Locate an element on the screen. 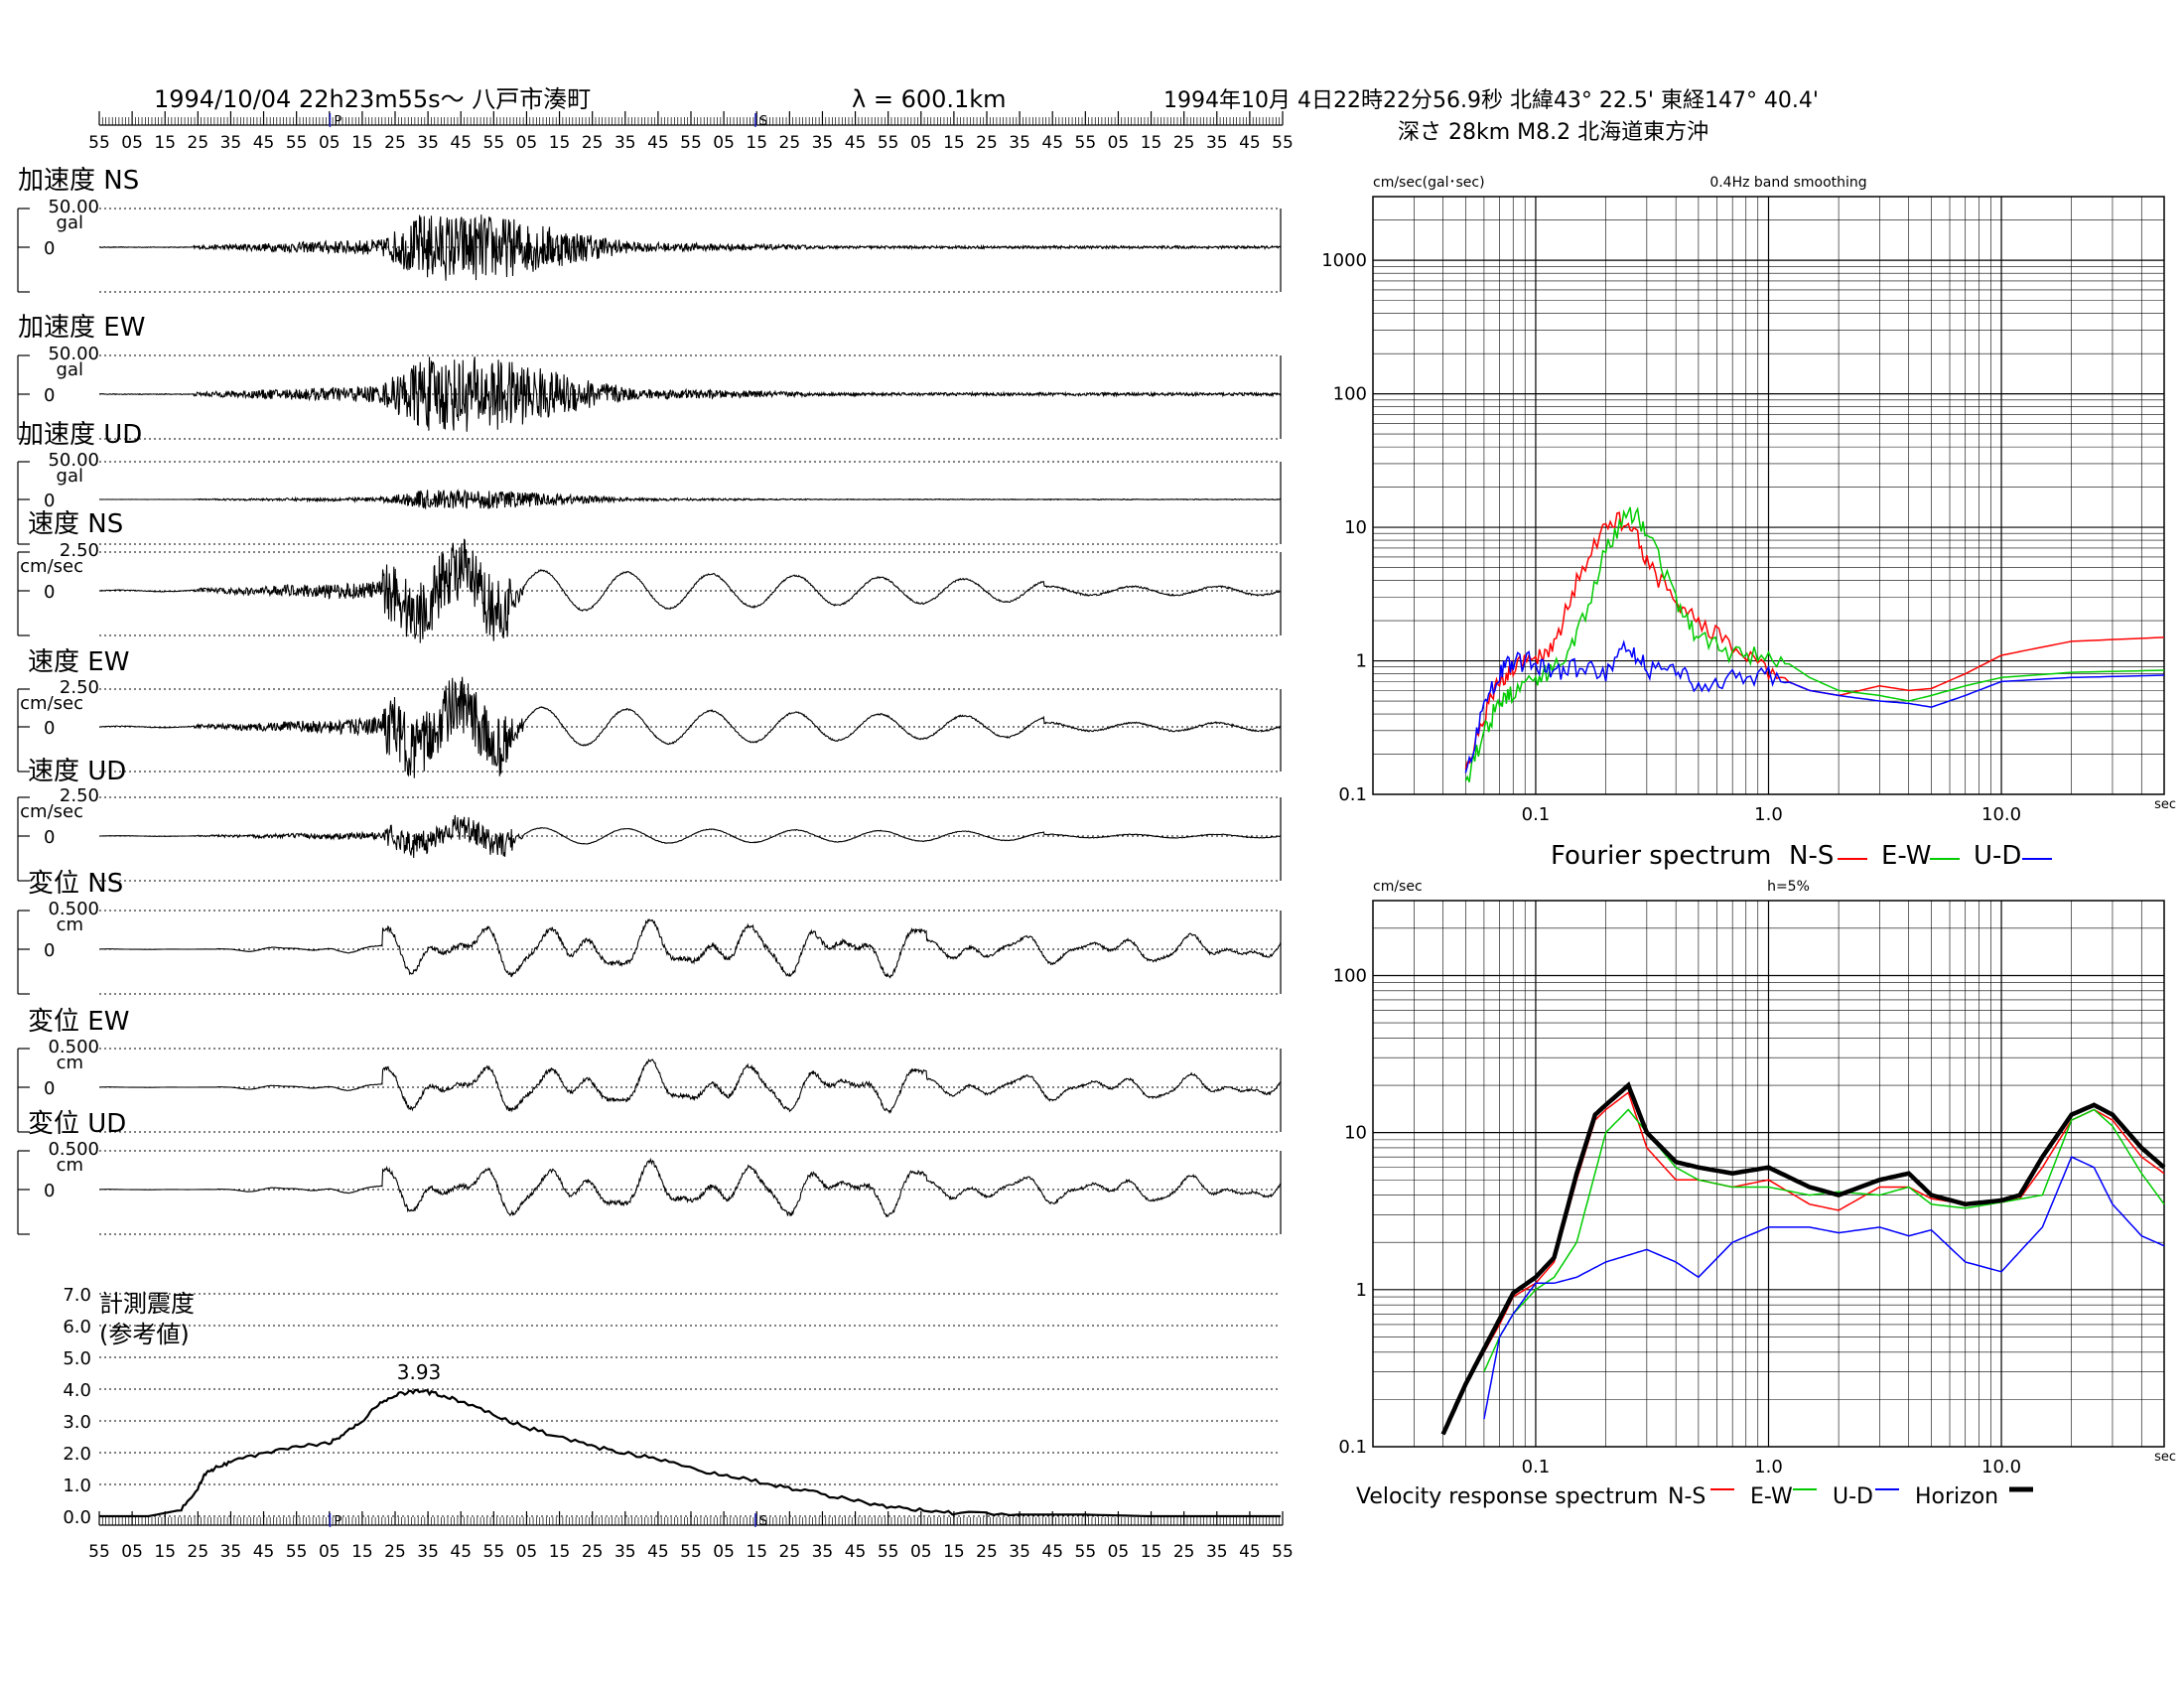 This screenshot has width=2184, height=1688. record-label: 1994/10/04 22h23m55s〜 八戸市湊町 is located at coordinates (372, 99).